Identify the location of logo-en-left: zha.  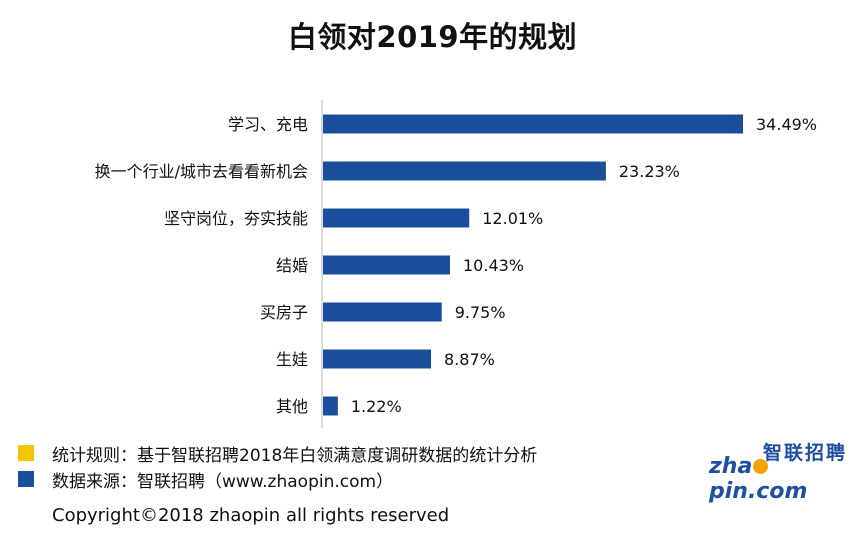
(731, 466).